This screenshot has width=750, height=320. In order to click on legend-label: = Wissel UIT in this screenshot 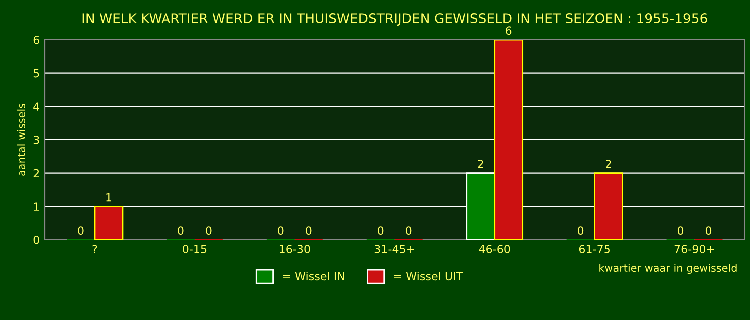, I will do `click(429, 276)`.